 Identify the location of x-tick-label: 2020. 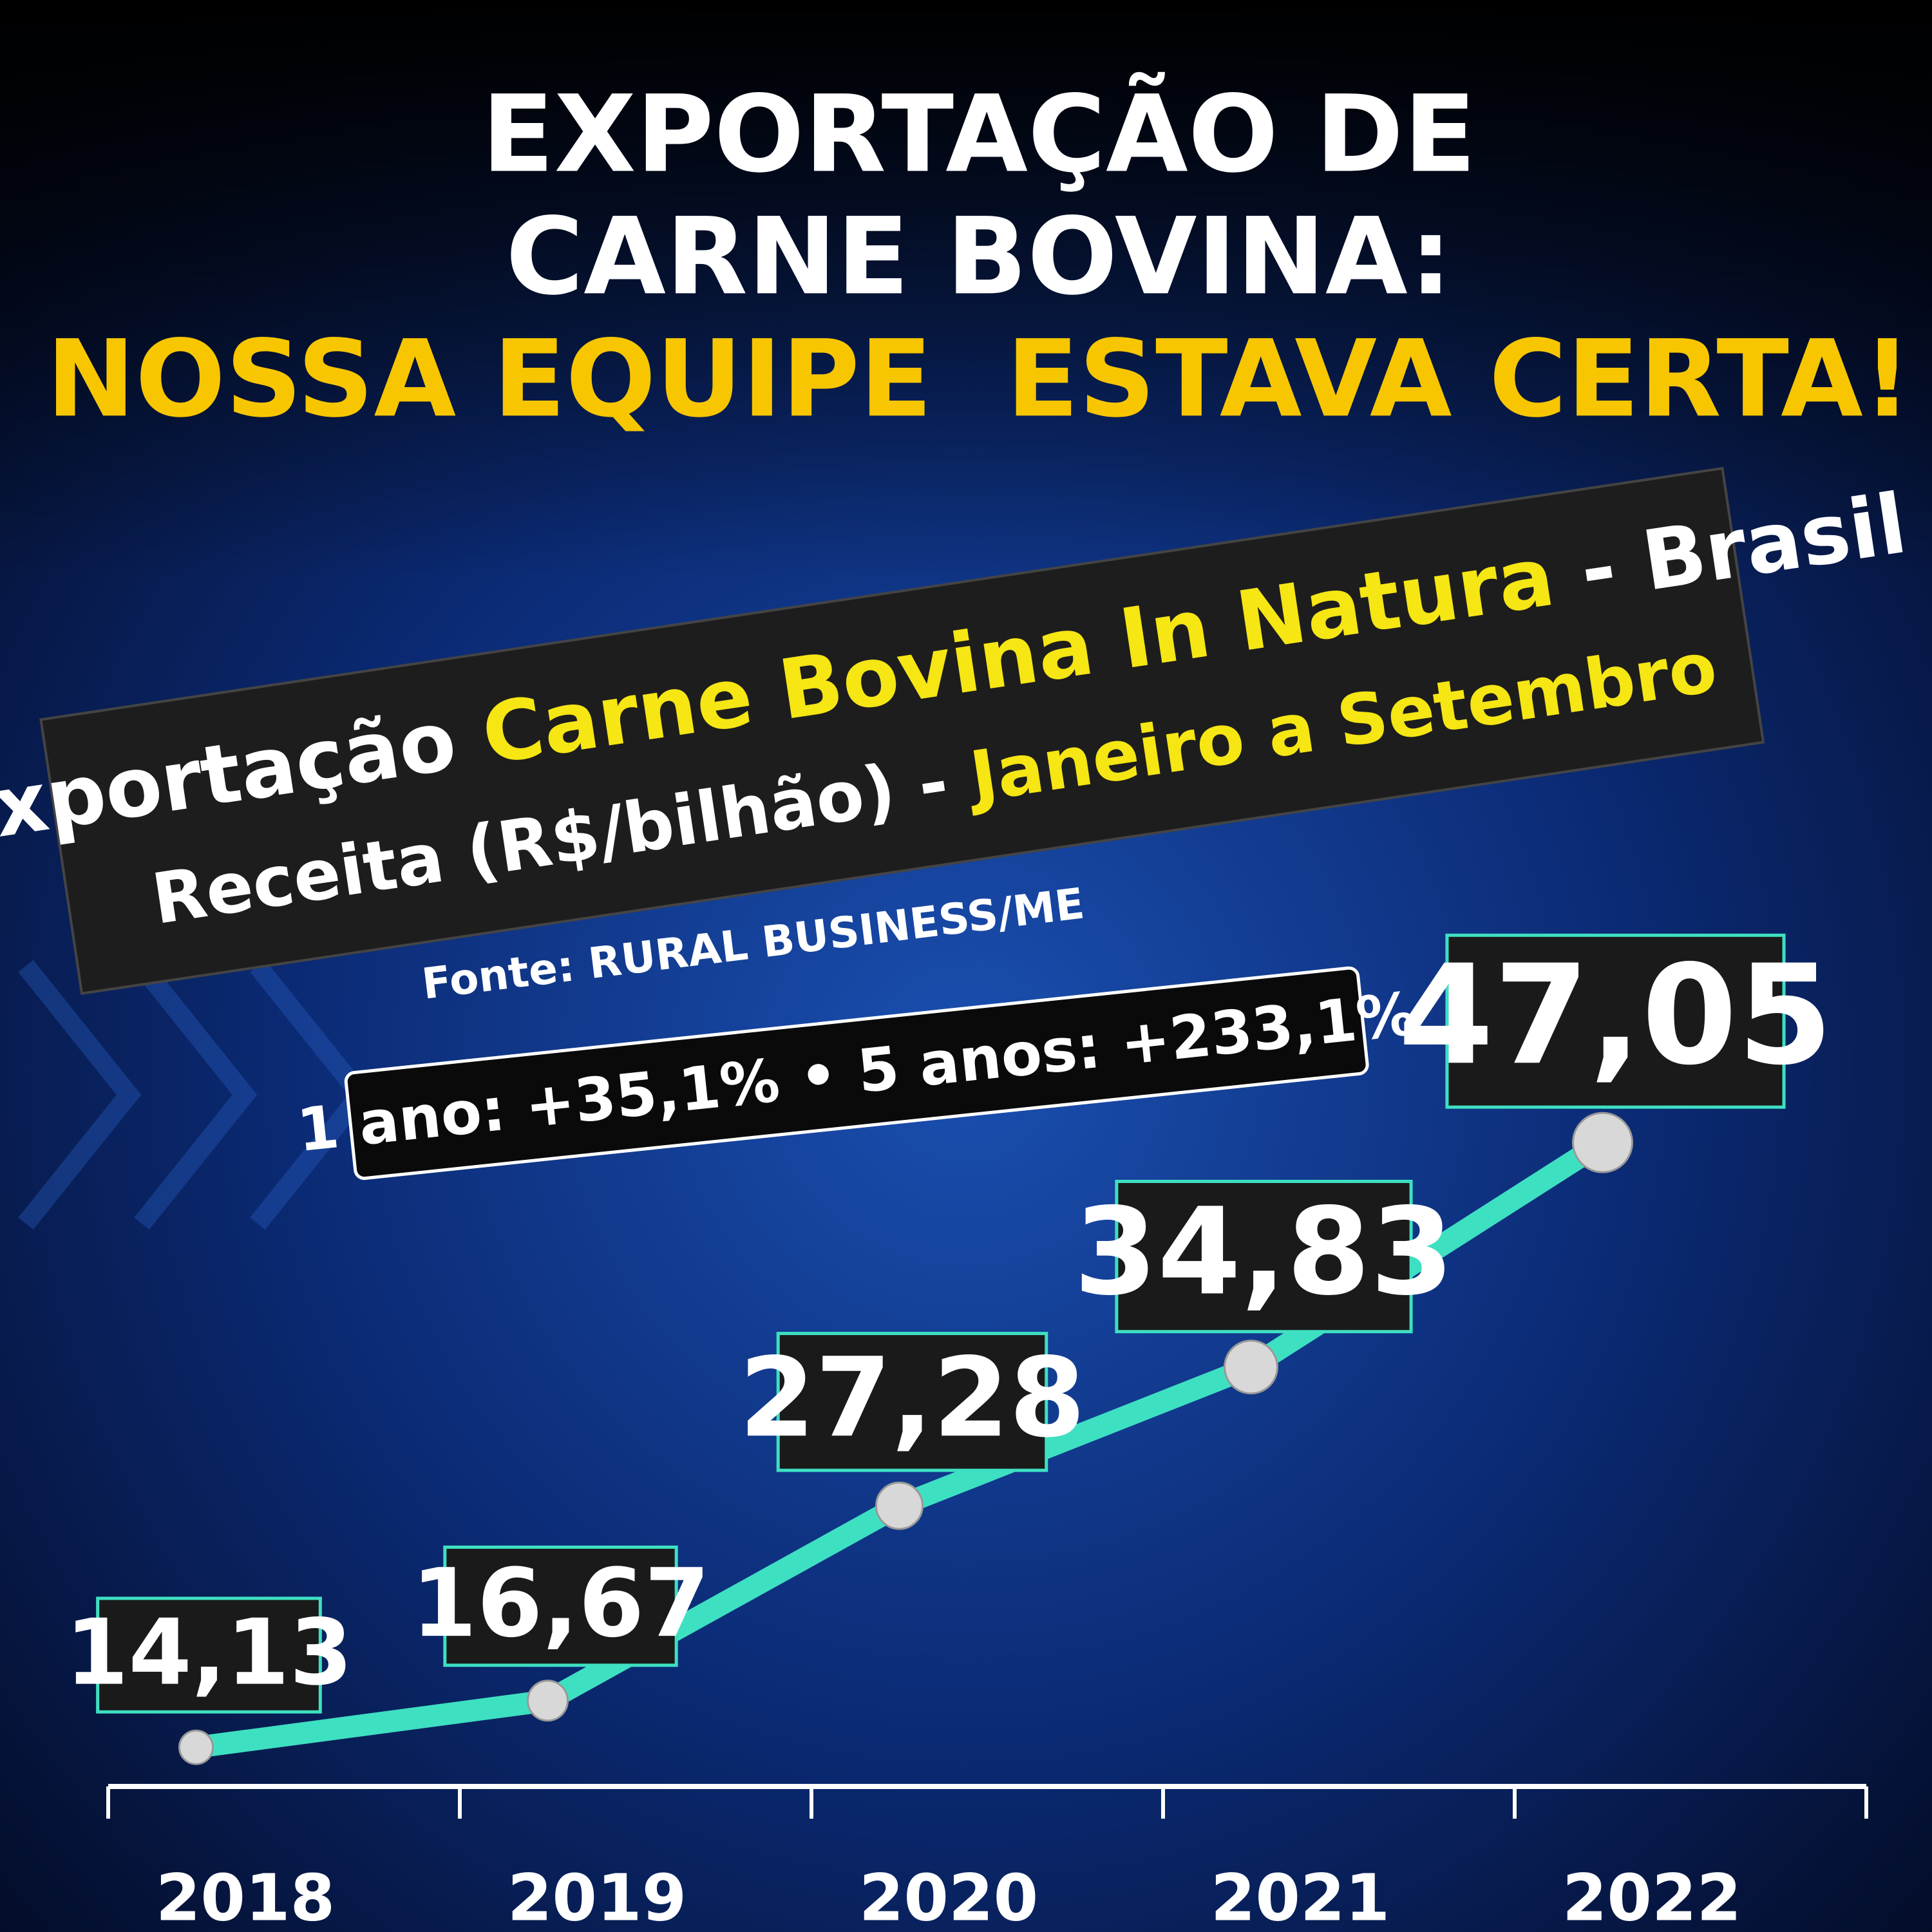
(948, 1896).